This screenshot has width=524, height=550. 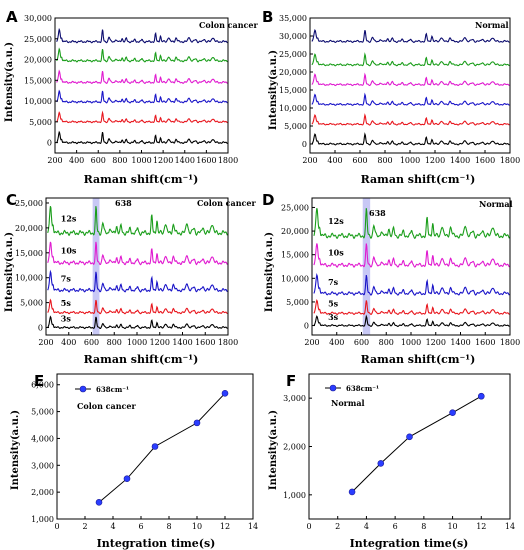 I want to click on panel-f-x-tick-label-3: 6, so click(x=395, y=526).